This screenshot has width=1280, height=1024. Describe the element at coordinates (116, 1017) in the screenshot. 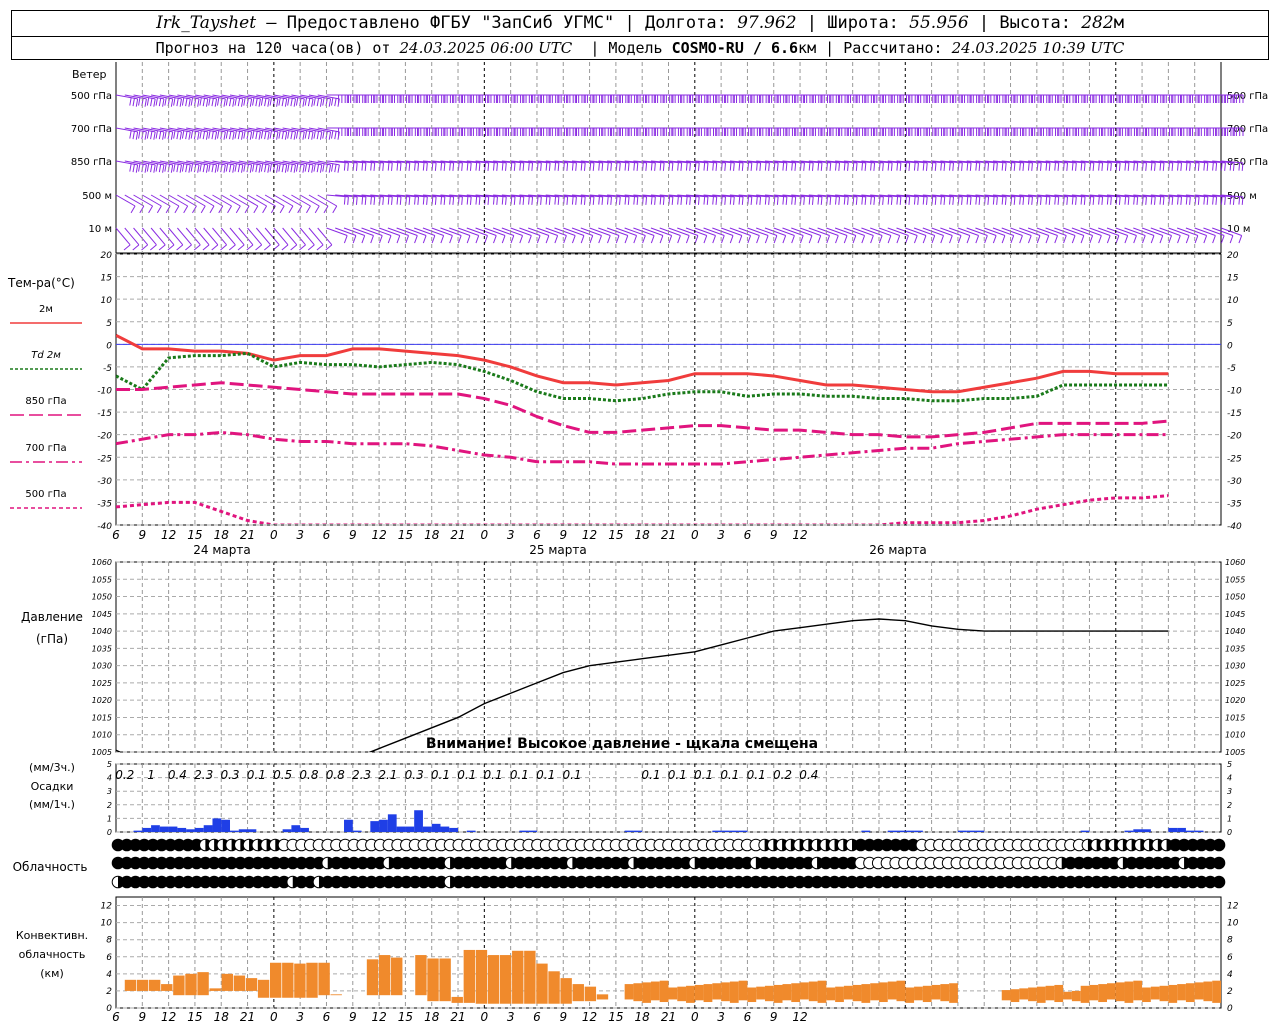

I see `conv-x-tick: 6` at that location.